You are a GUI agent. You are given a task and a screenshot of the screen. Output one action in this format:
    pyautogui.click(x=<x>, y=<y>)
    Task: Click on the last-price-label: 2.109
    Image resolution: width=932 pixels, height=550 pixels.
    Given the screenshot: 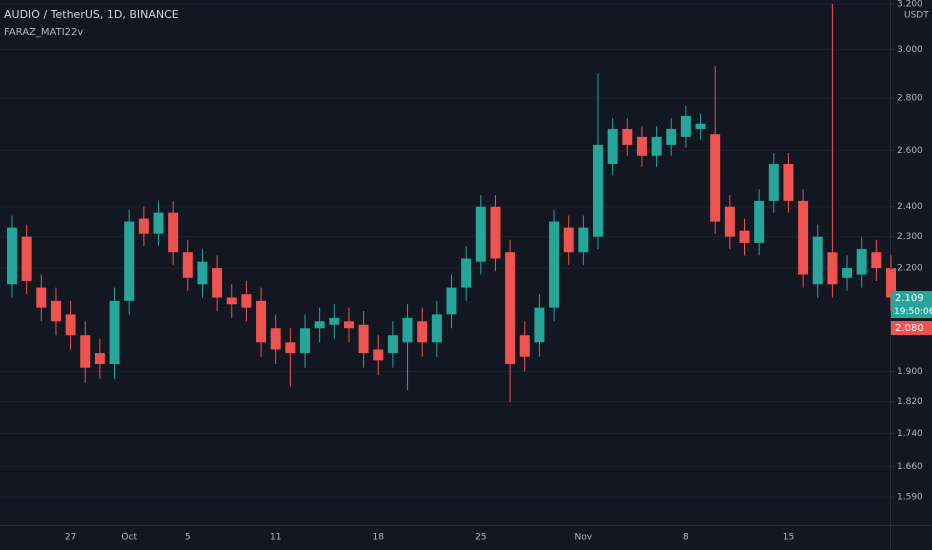 What is the action you would take?
    pyautogui.click(x=909, y=298)
    